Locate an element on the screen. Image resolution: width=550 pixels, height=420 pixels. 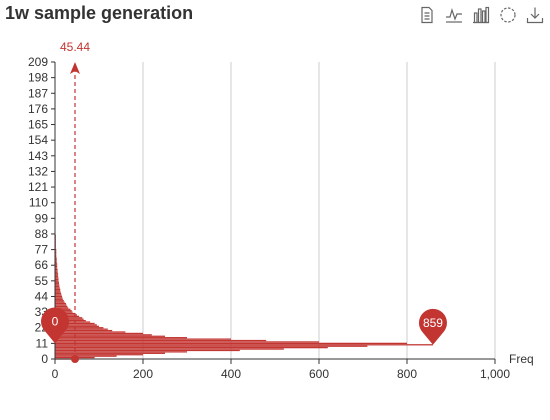
y-tick-label: 209 is located at coordinates (38, 62).